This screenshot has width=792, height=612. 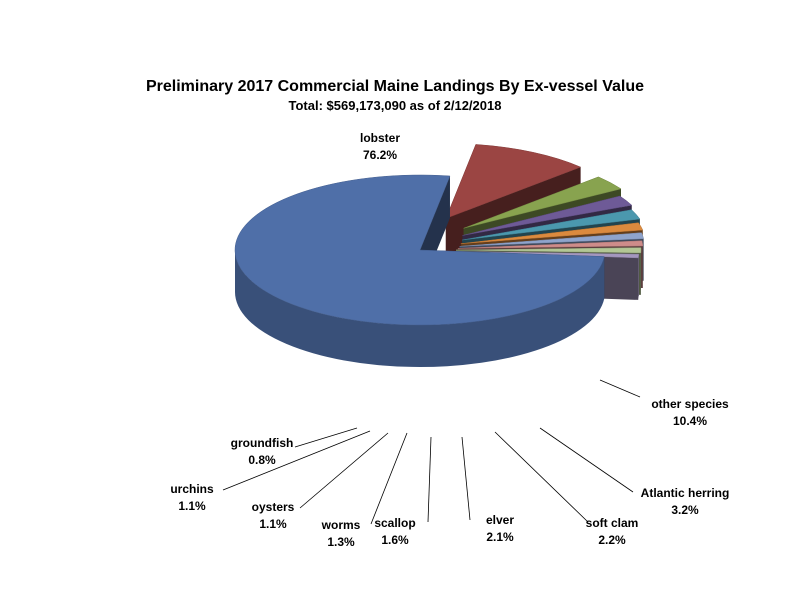 I want to click on slice-name-oysters: oysters, so click(x=273, y=507).